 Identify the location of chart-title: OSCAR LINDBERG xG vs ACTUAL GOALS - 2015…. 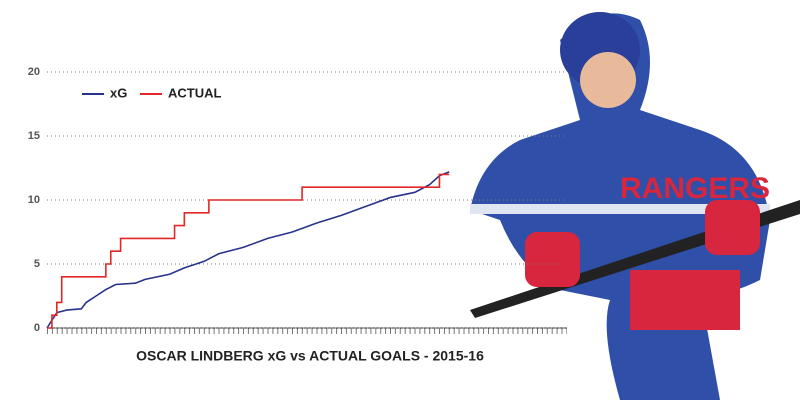
(310, 356).